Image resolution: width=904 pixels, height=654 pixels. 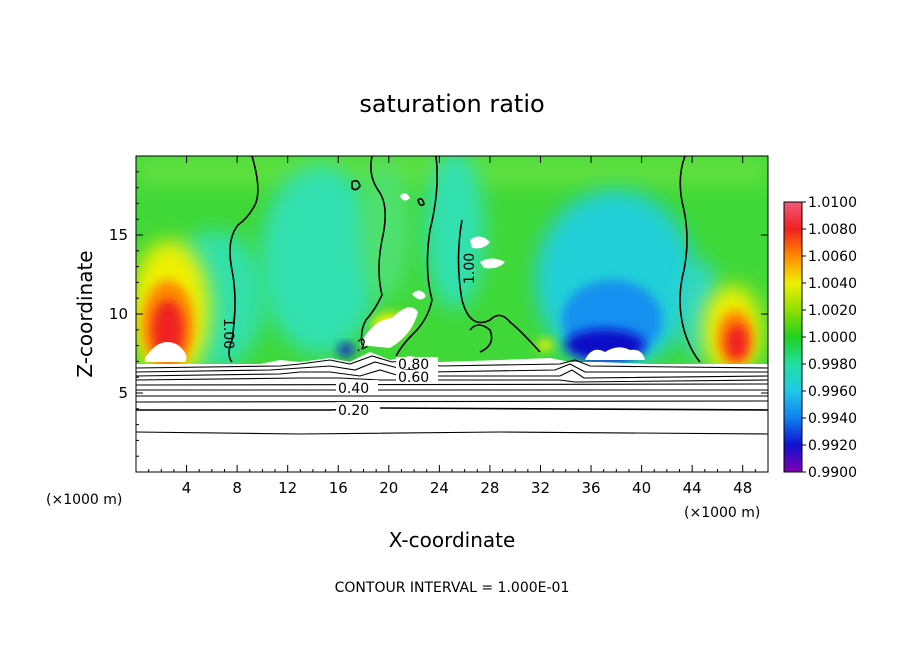 I want to click on colorbar-label: 1.0100, so click(x=832, y=203).